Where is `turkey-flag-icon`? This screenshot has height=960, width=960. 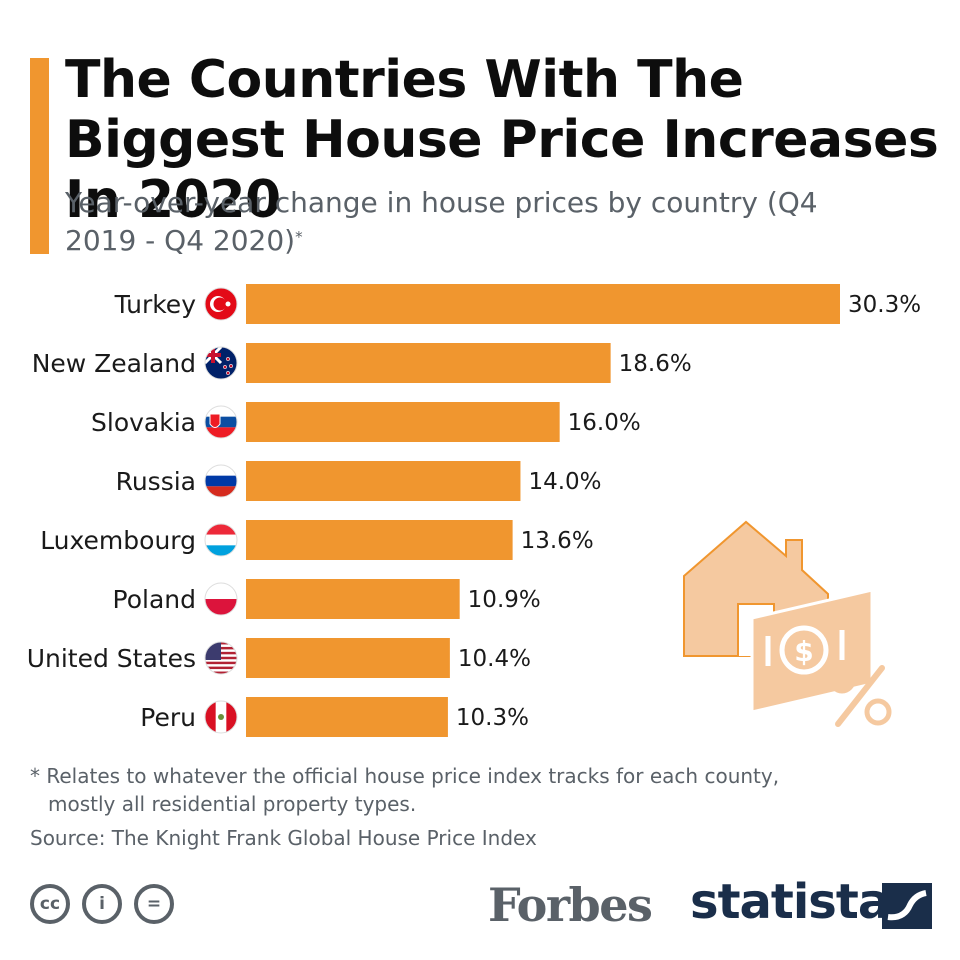 turkey-flag-icon is located at coordinates (221, 304).